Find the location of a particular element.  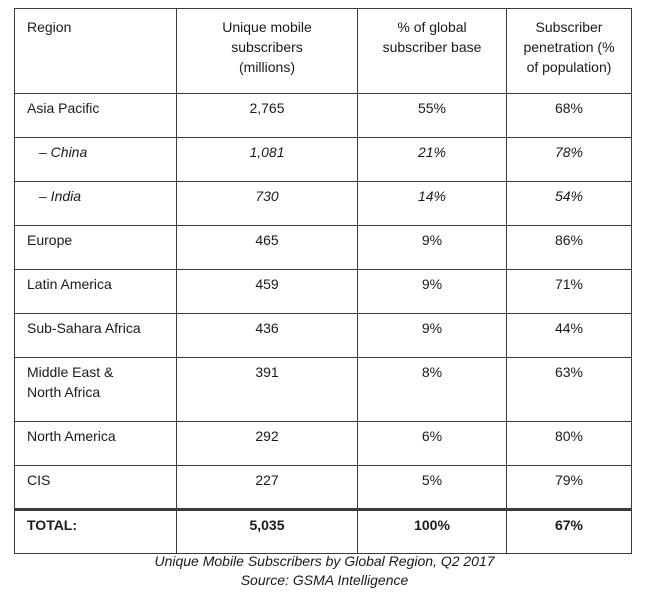

cell-region: – India is located at coordinates (95, 203).